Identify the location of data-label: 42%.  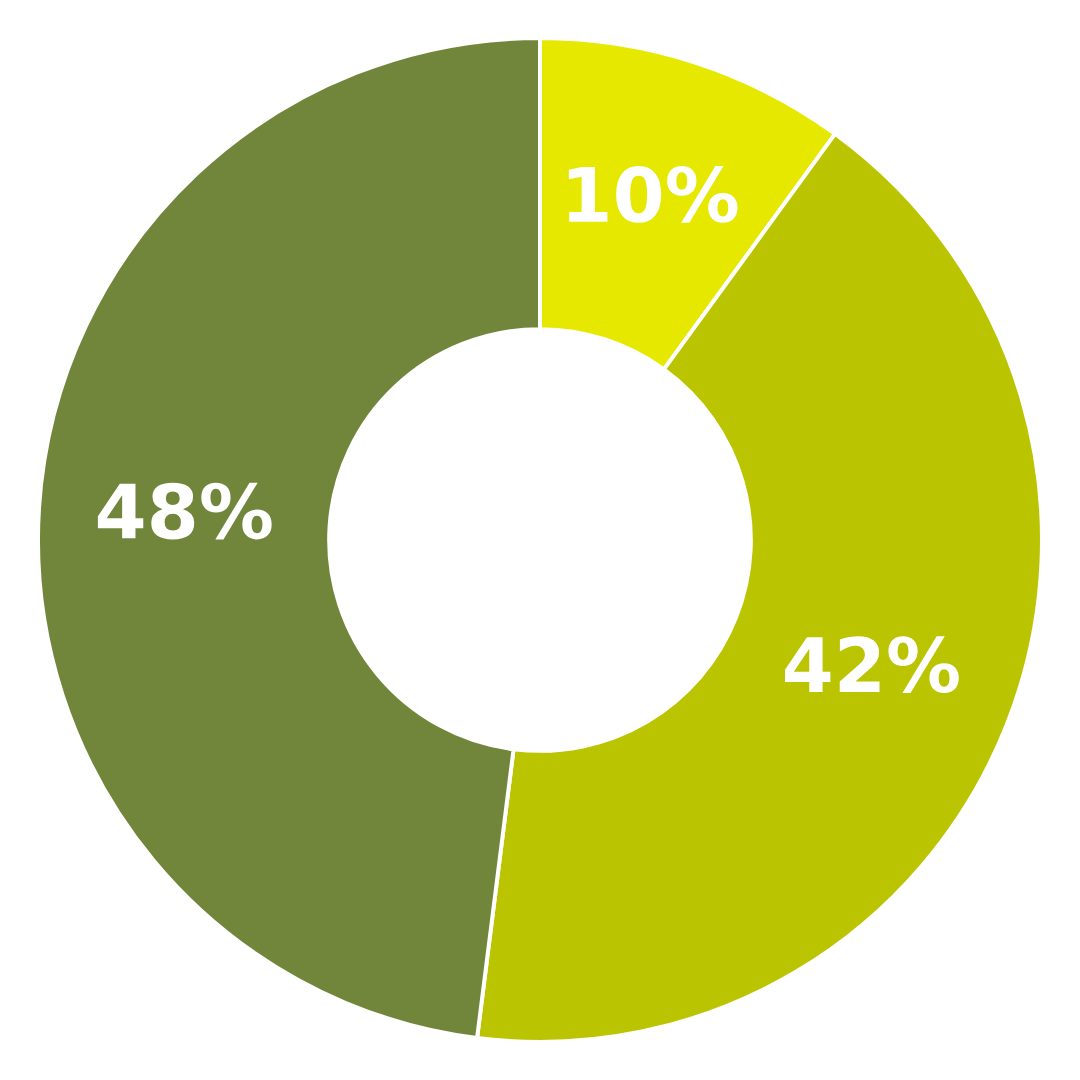
(872, 664).